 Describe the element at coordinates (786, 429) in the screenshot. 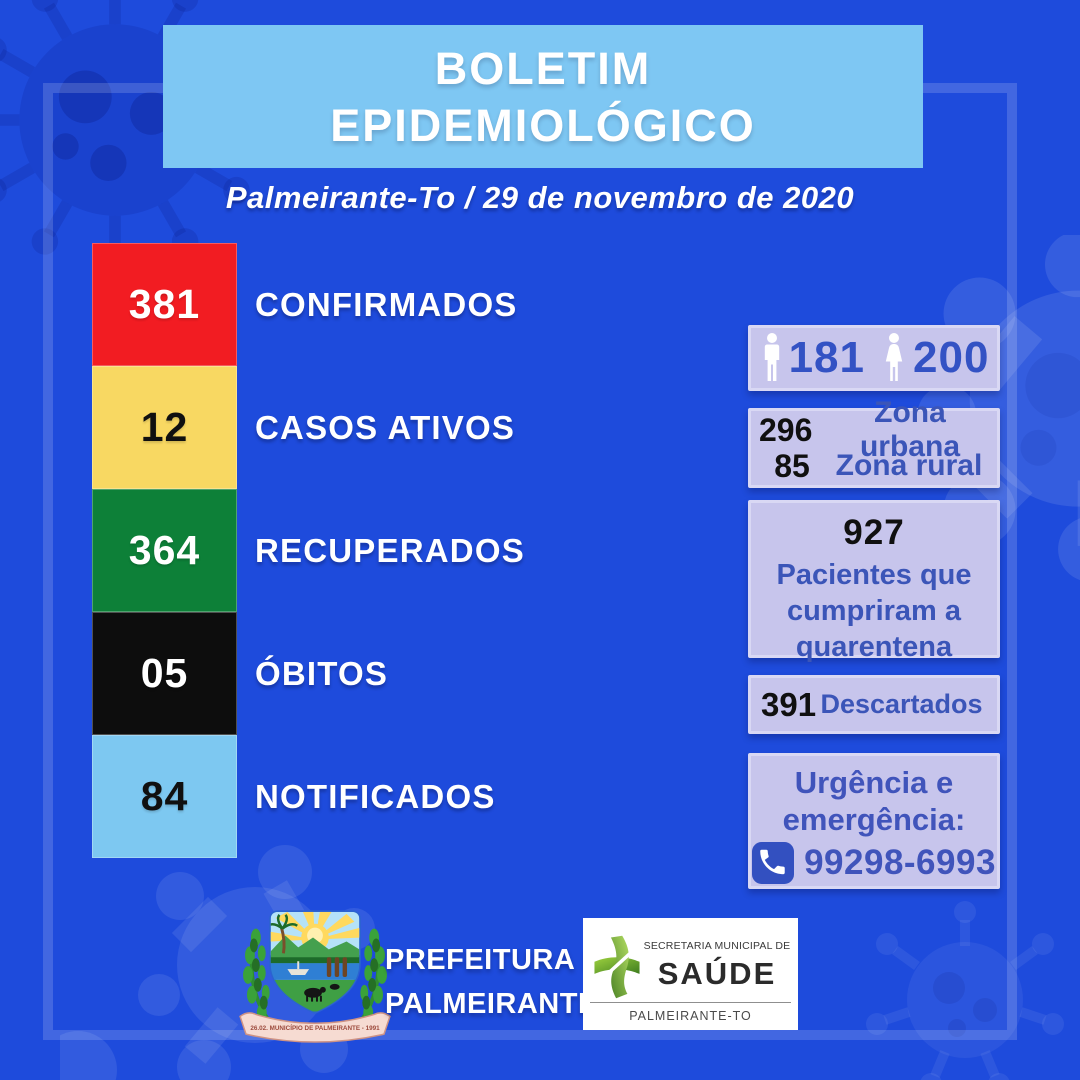

I see `zone-value: 296` at that location.